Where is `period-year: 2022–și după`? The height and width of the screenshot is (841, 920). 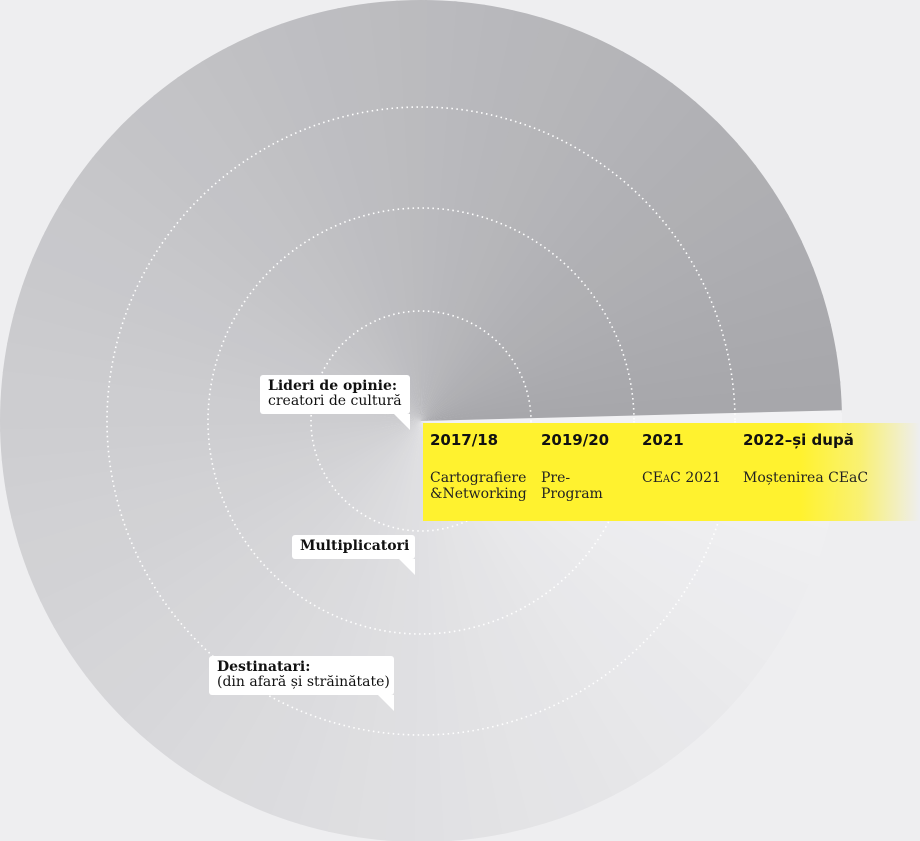
period-year: 2022–și după is located at coordinates (798, 440).